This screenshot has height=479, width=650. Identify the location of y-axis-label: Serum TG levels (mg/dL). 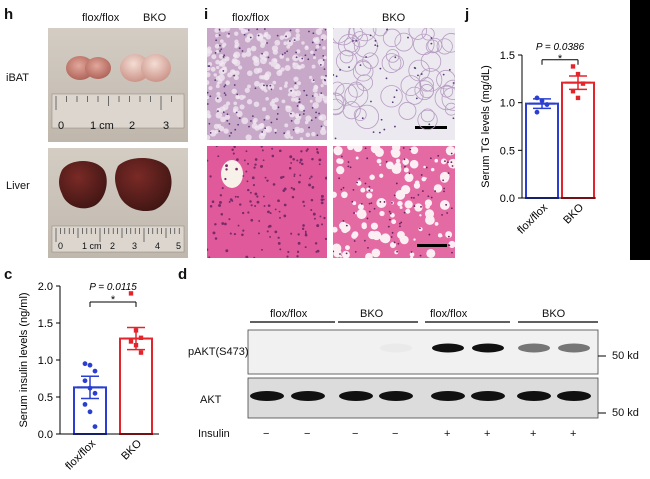
(486, 126).